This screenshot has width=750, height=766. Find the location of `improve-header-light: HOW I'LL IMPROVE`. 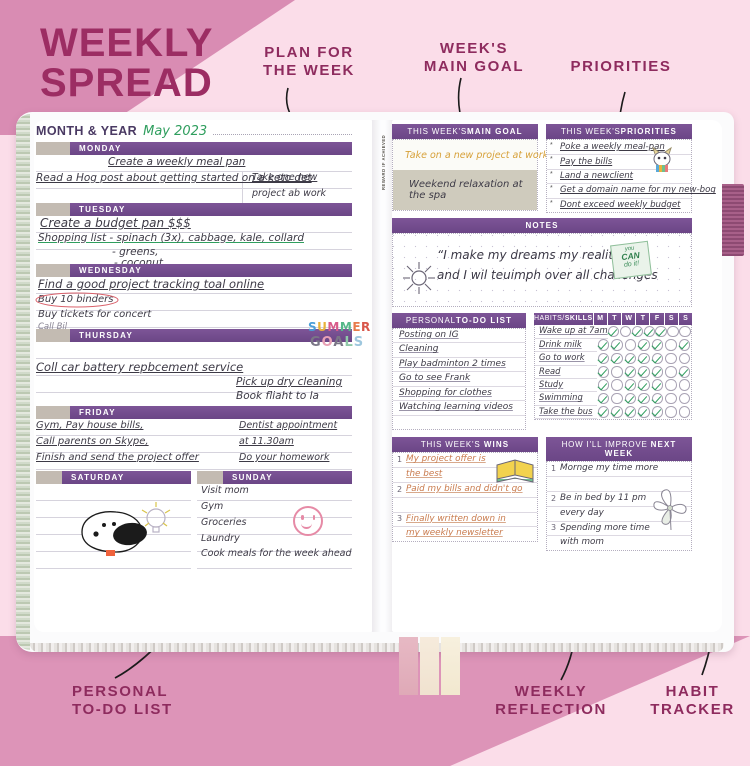

improve-header-light: HOW I'LL IMPROVE is located at coordinates (606, 445).